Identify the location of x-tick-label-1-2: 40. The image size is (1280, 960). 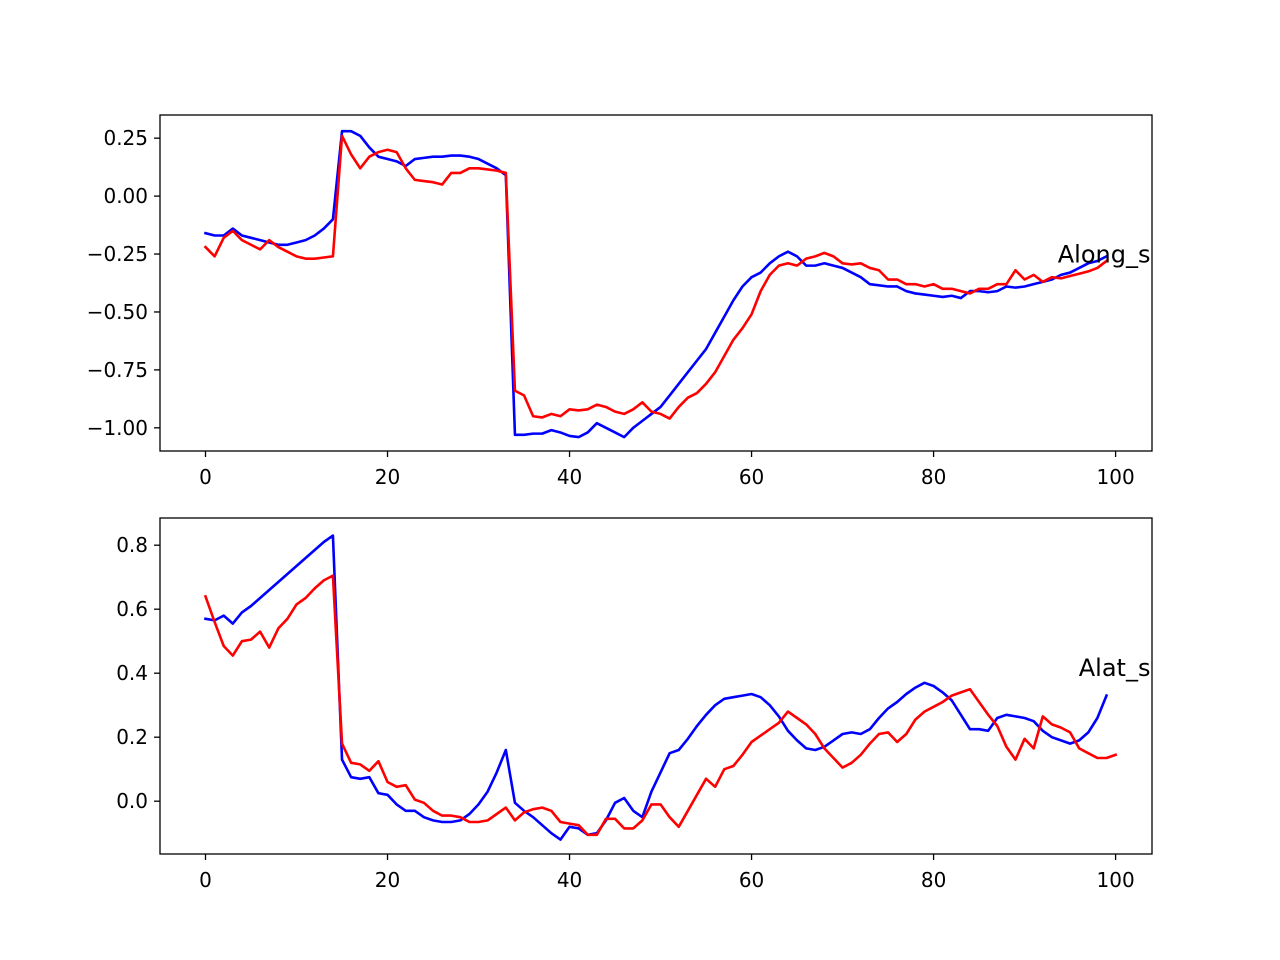
(569, 880).